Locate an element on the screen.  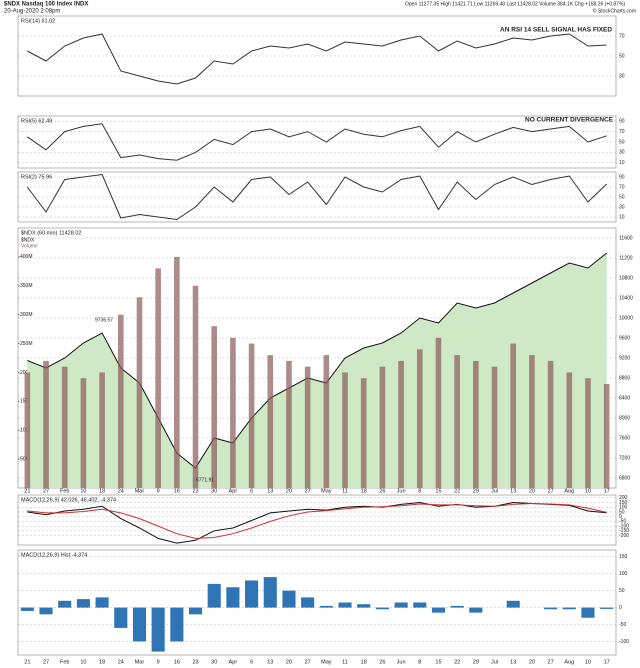
x-tick-label: 6 is located at coordinates (251, 491).